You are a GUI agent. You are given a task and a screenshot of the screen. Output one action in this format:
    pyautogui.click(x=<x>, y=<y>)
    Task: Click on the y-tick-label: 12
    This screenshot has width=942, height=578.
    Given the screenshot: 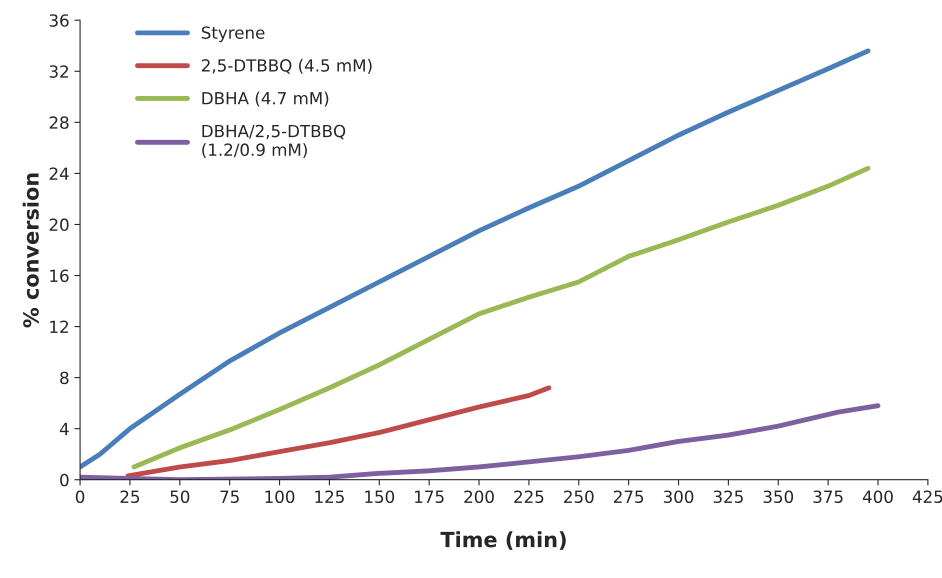 What is the action you would take?
    pyautogui.click(x=59, y=326)
    